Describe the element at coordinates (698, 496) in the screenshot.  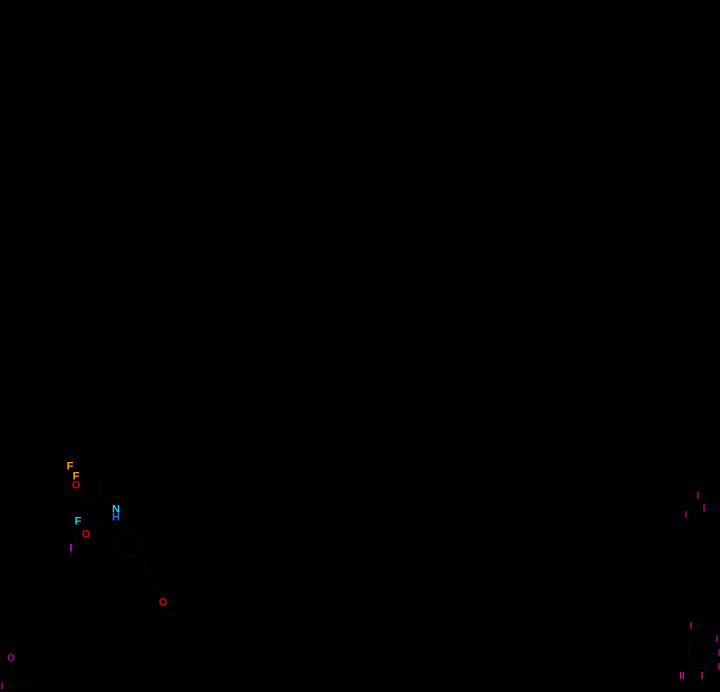
I see `fragment-label-ur-1: I` at that location.